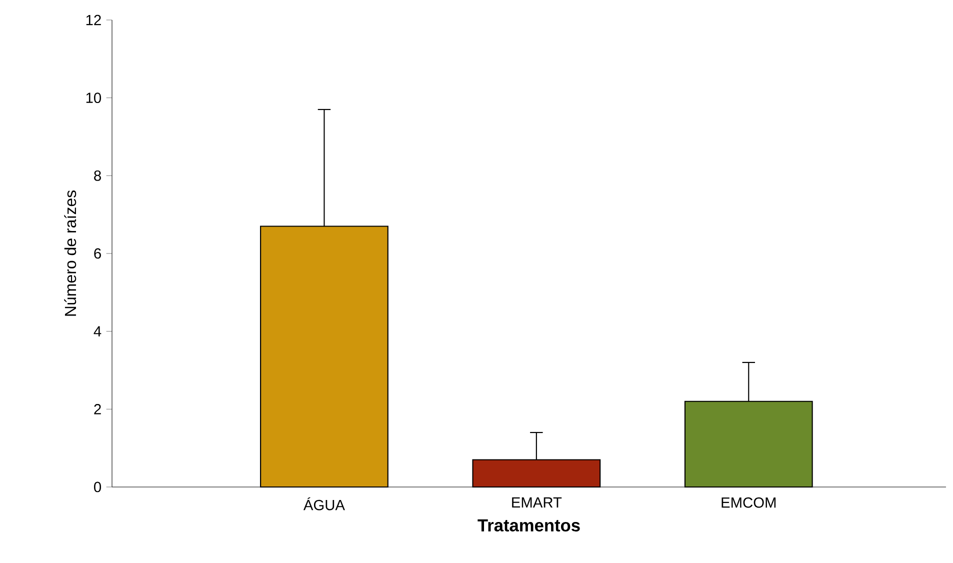 This screenshot has height=563, width=953. I want to click on y-tick-label: 6, so click(97, 253).